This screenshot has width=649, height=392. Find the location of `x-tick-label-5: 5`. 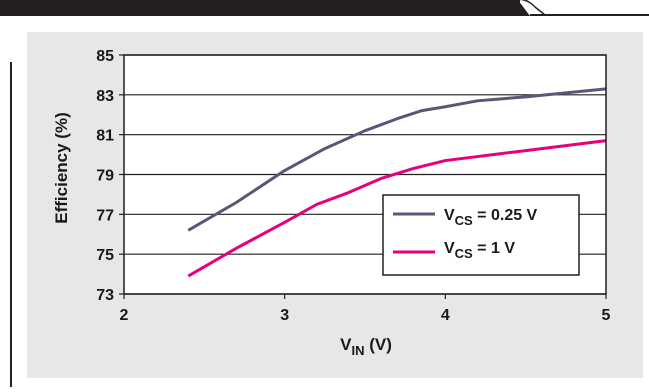

x-tick-label-5: 5 is located at coordinates (606, 315).